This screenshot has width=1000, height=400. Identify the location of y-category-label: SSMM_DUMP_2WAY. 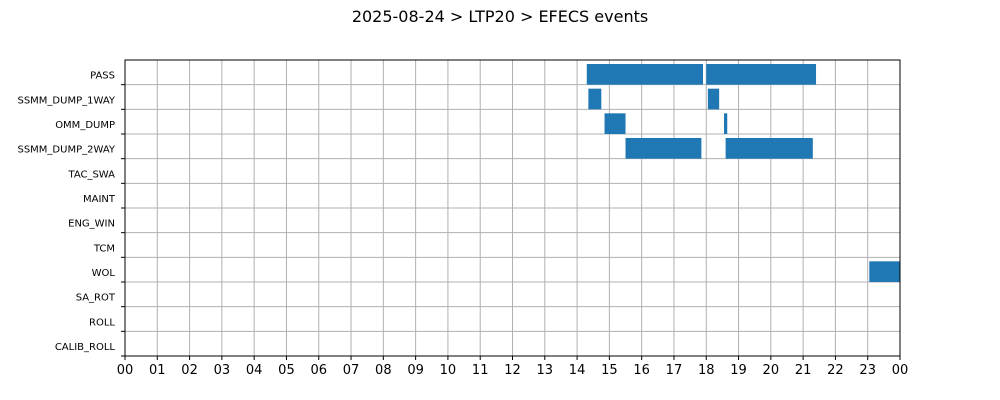
(66, 150).